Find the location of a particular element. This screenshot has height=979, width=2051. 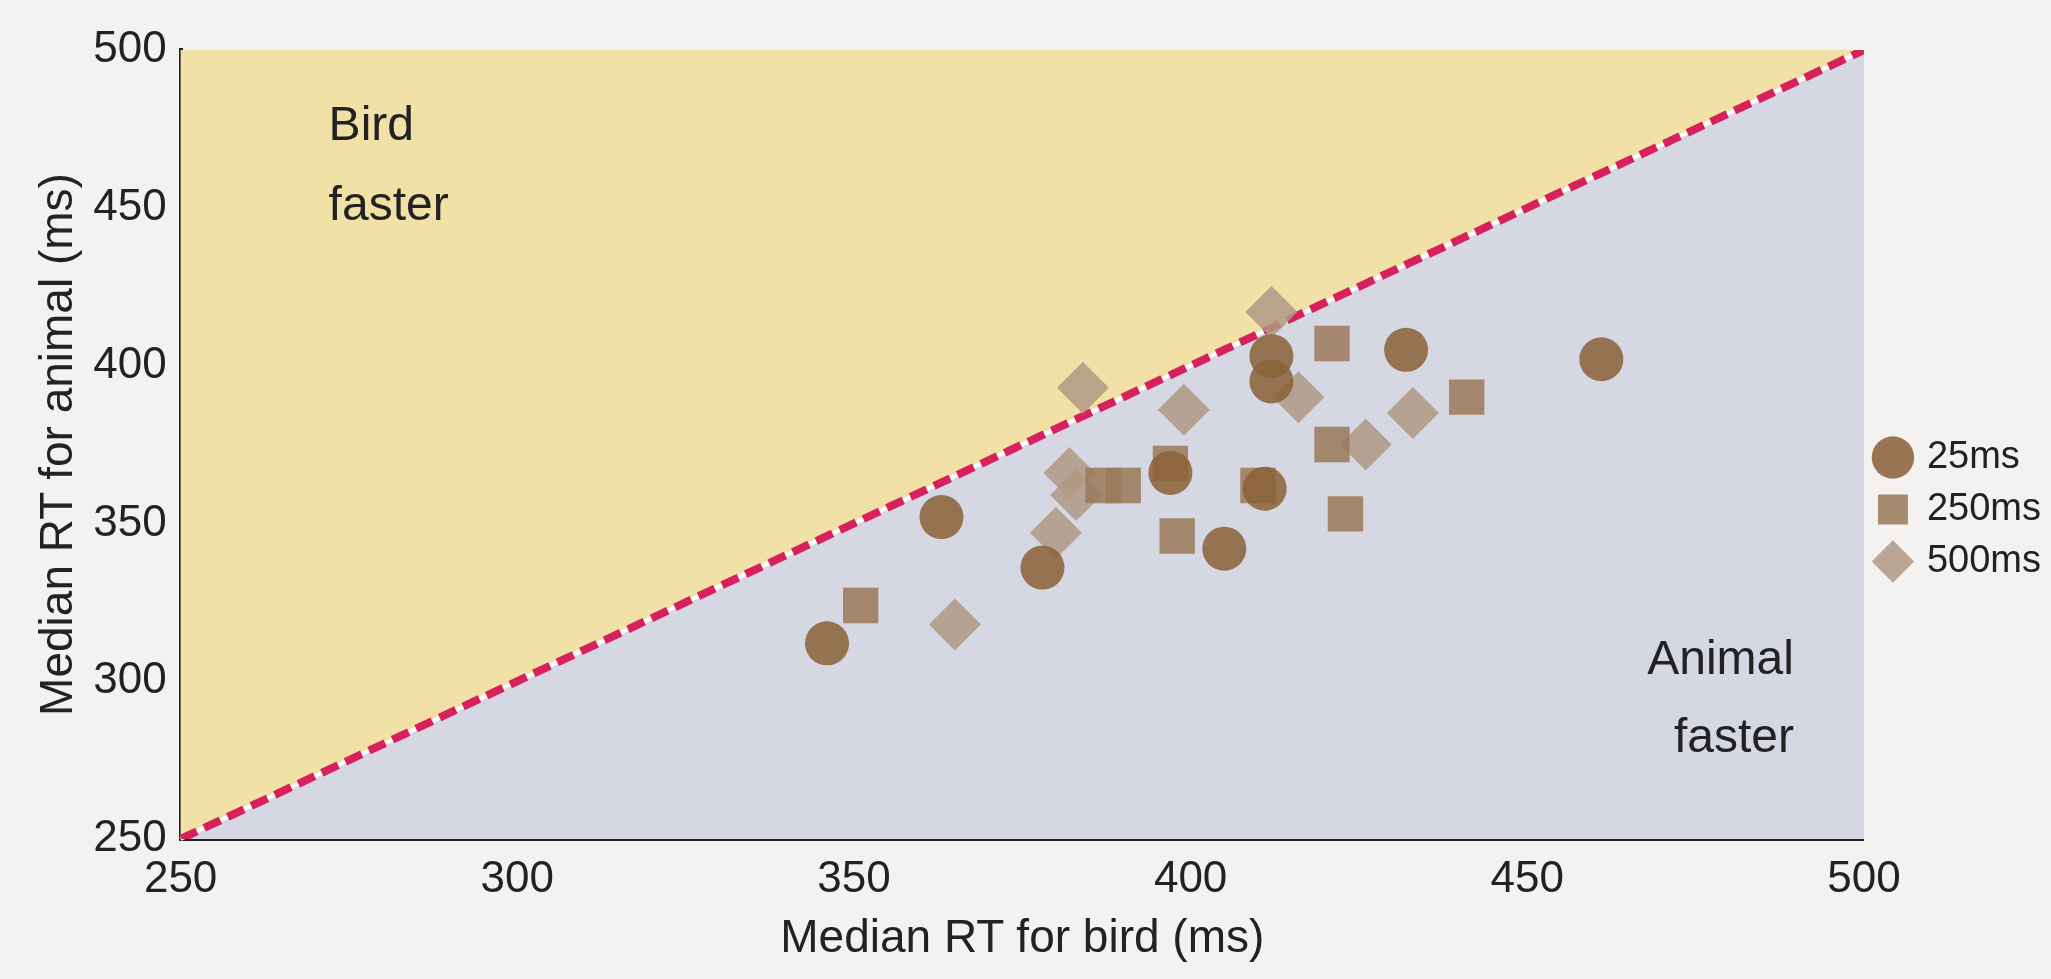

y-tick-label: 300 is located at coordinates (130, 678).